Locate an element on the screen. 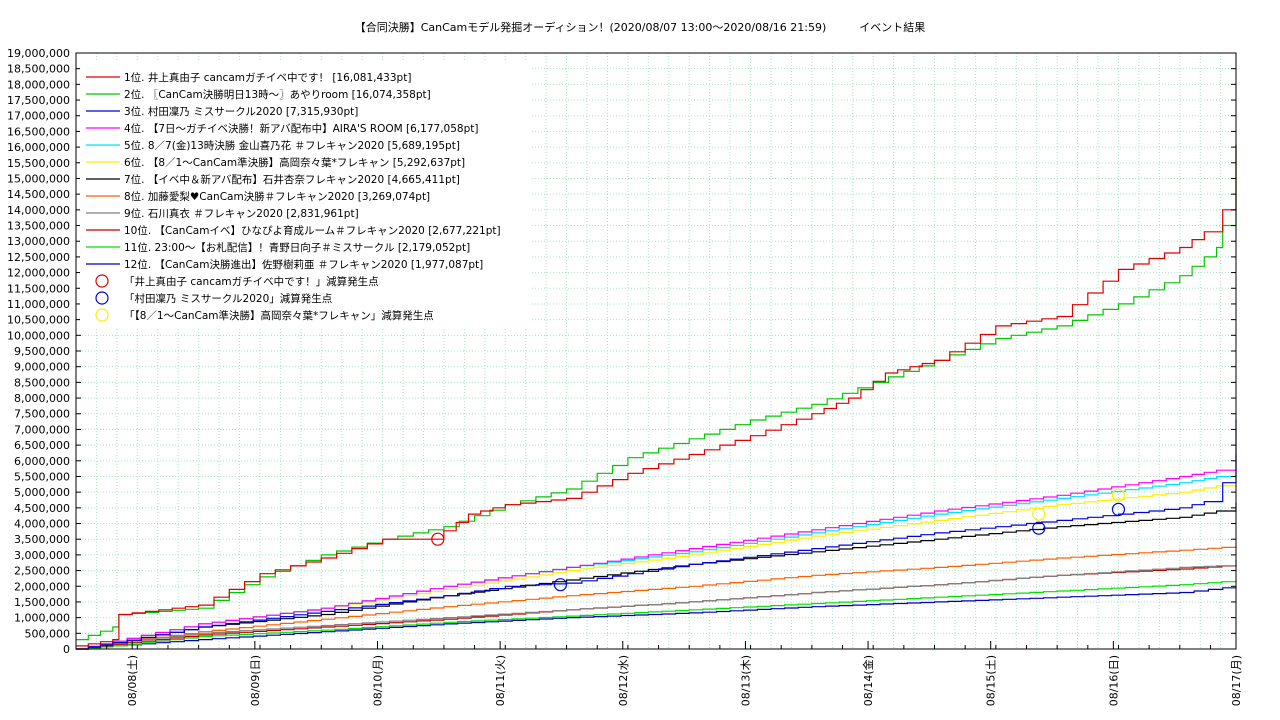 This screenshot has width=1280, height=720. legend-label: 1位. 井上真由子 cancamガチイベ中です！ [16,081,433pt] is located at coordinates (267, 77).